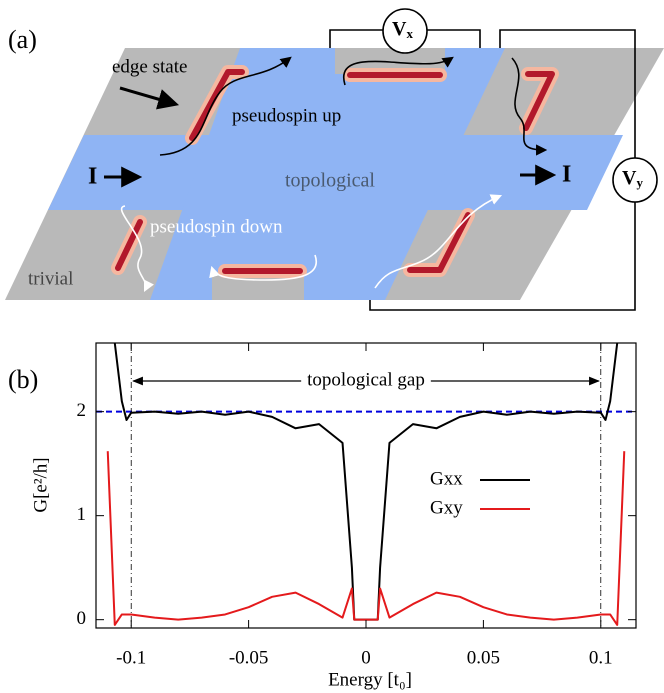 Image resolution: width=664 pixels, height=693 pixels. I want to click on legend-label: Gxy, so click(446, 507).